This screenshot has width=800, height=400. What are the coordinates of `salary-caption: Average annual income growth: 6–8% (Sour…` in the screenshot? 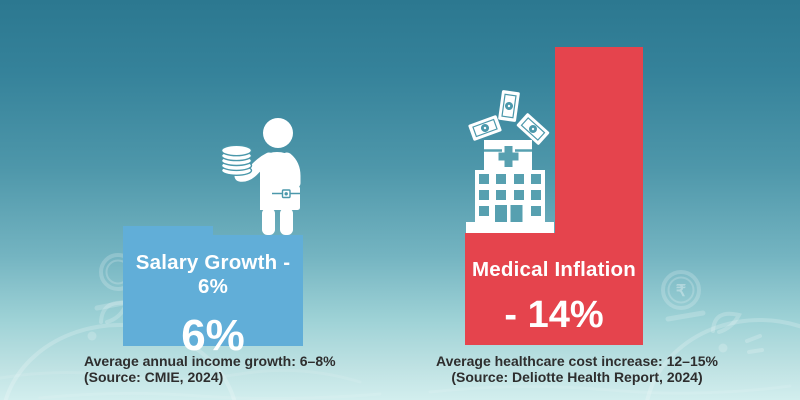 It's located at (226, 369).